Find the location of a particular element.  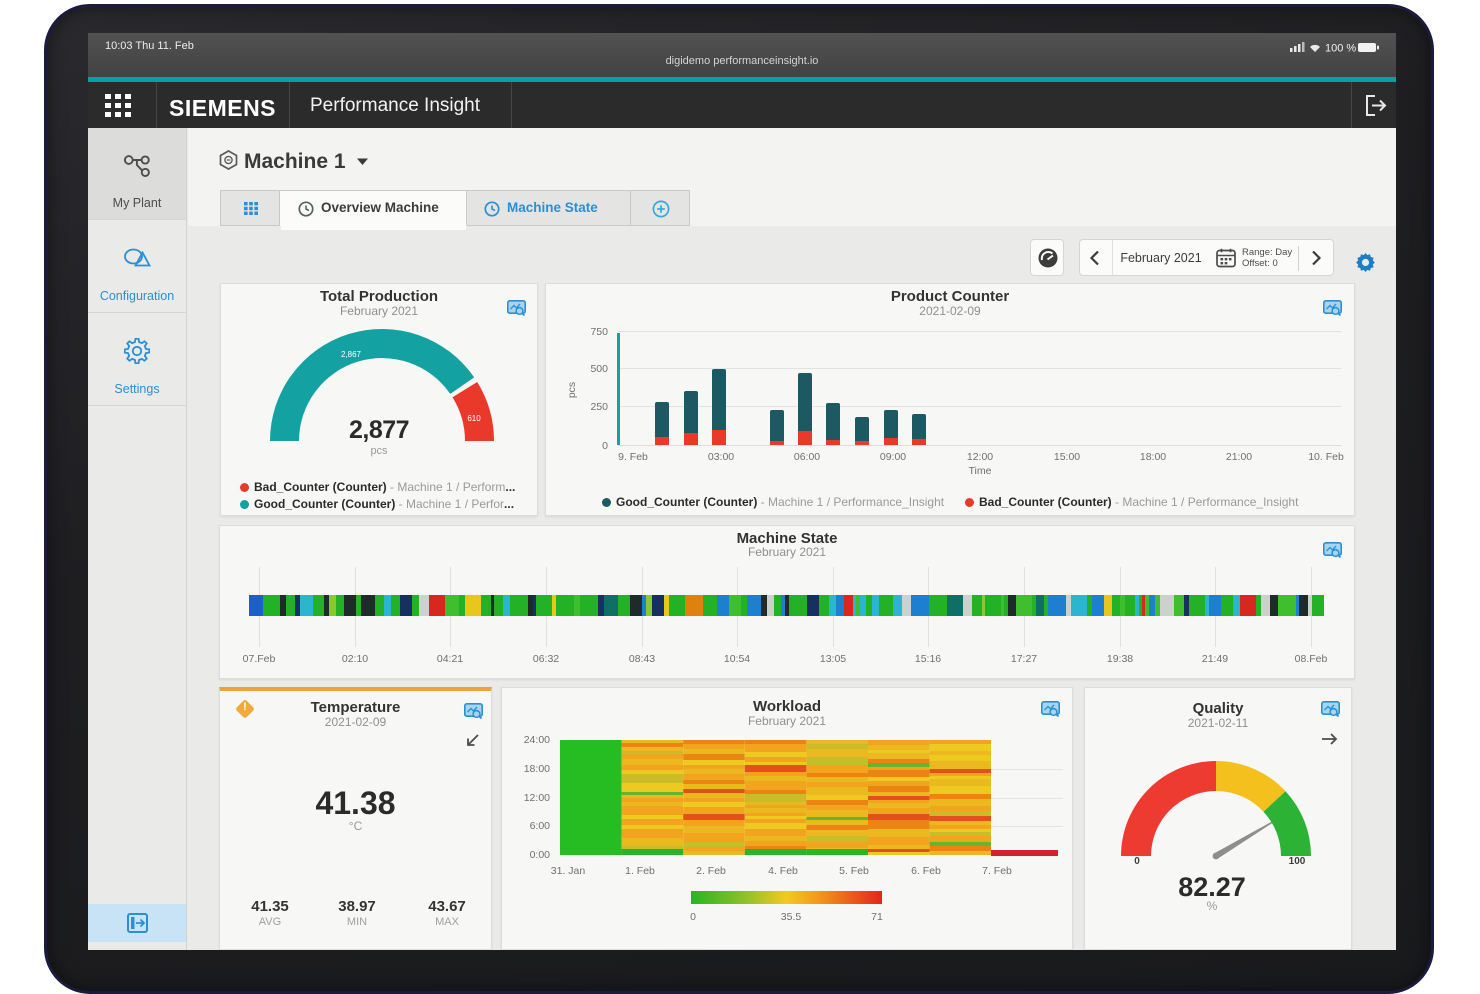

svg-text: 2,867 is located at coordinates (351, 354).